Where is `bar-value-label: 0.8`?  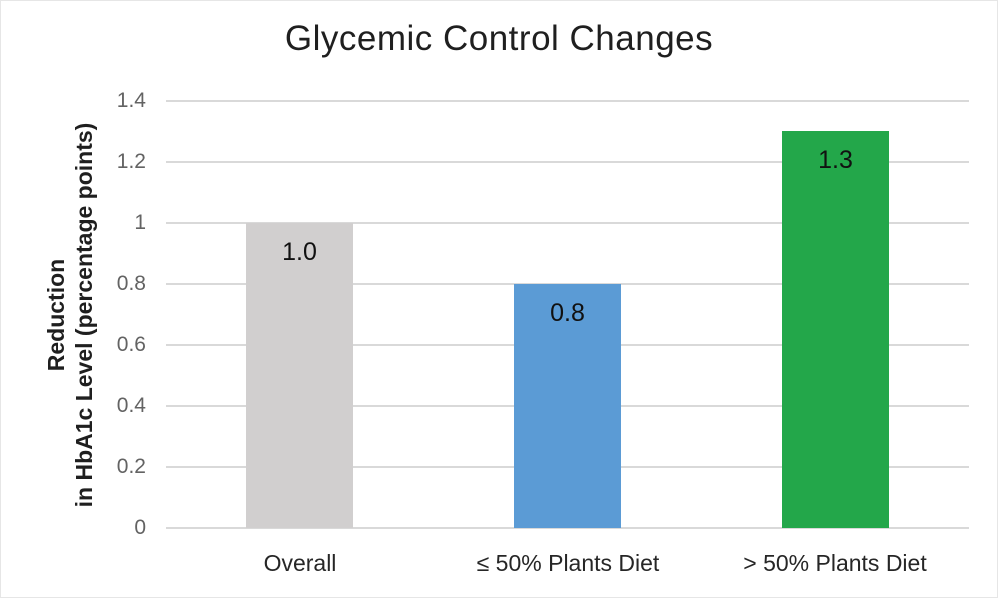
bar-value-label: 0.8 is located at coordinates (567, 313).